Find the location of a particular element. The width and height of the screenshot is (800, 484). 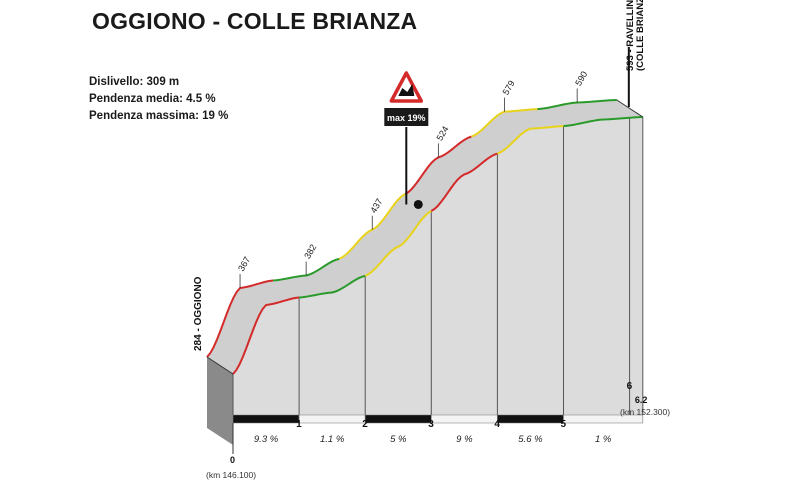

km-tick-label: 5 is located at coordinates (564, 424).